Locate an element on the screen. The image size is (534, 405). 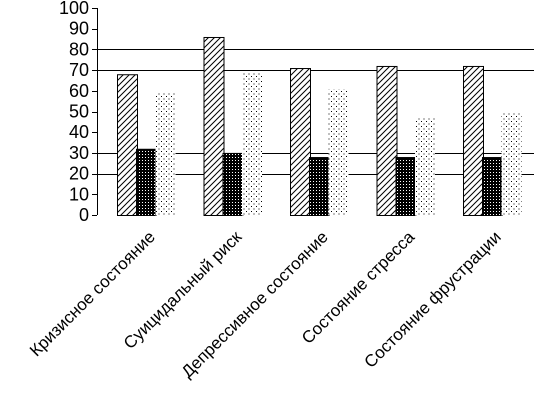
y-tick-label: 80 is located at coordinates (79, 49).